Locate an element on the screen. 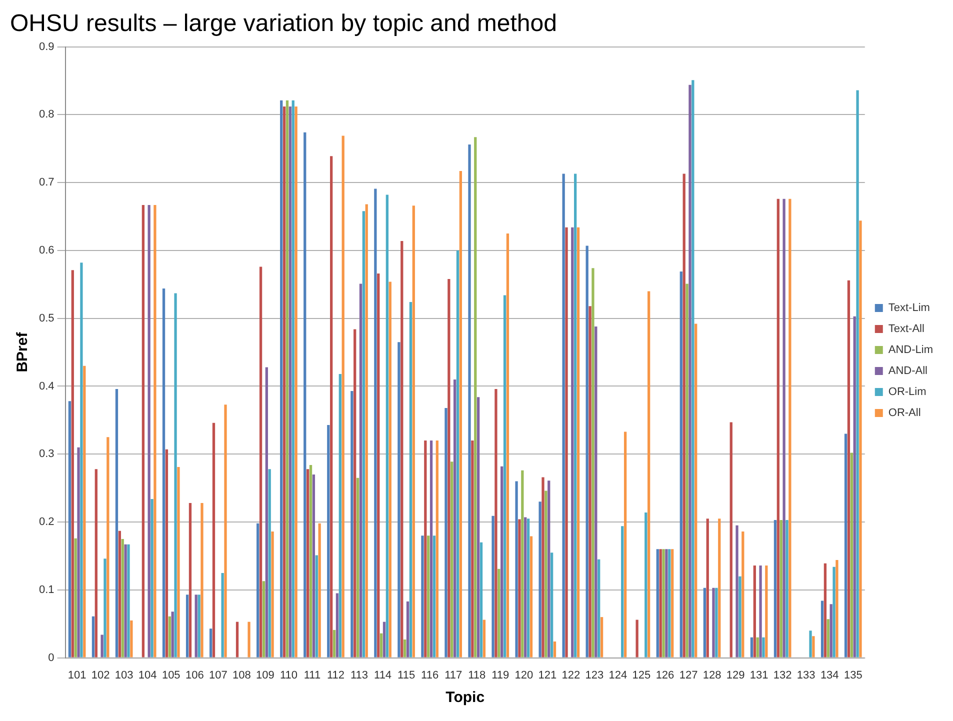 This screenshot has width=953, height=721. chart-title: OHSU results – large variation by topic and method is located at coordinates (283, 24).